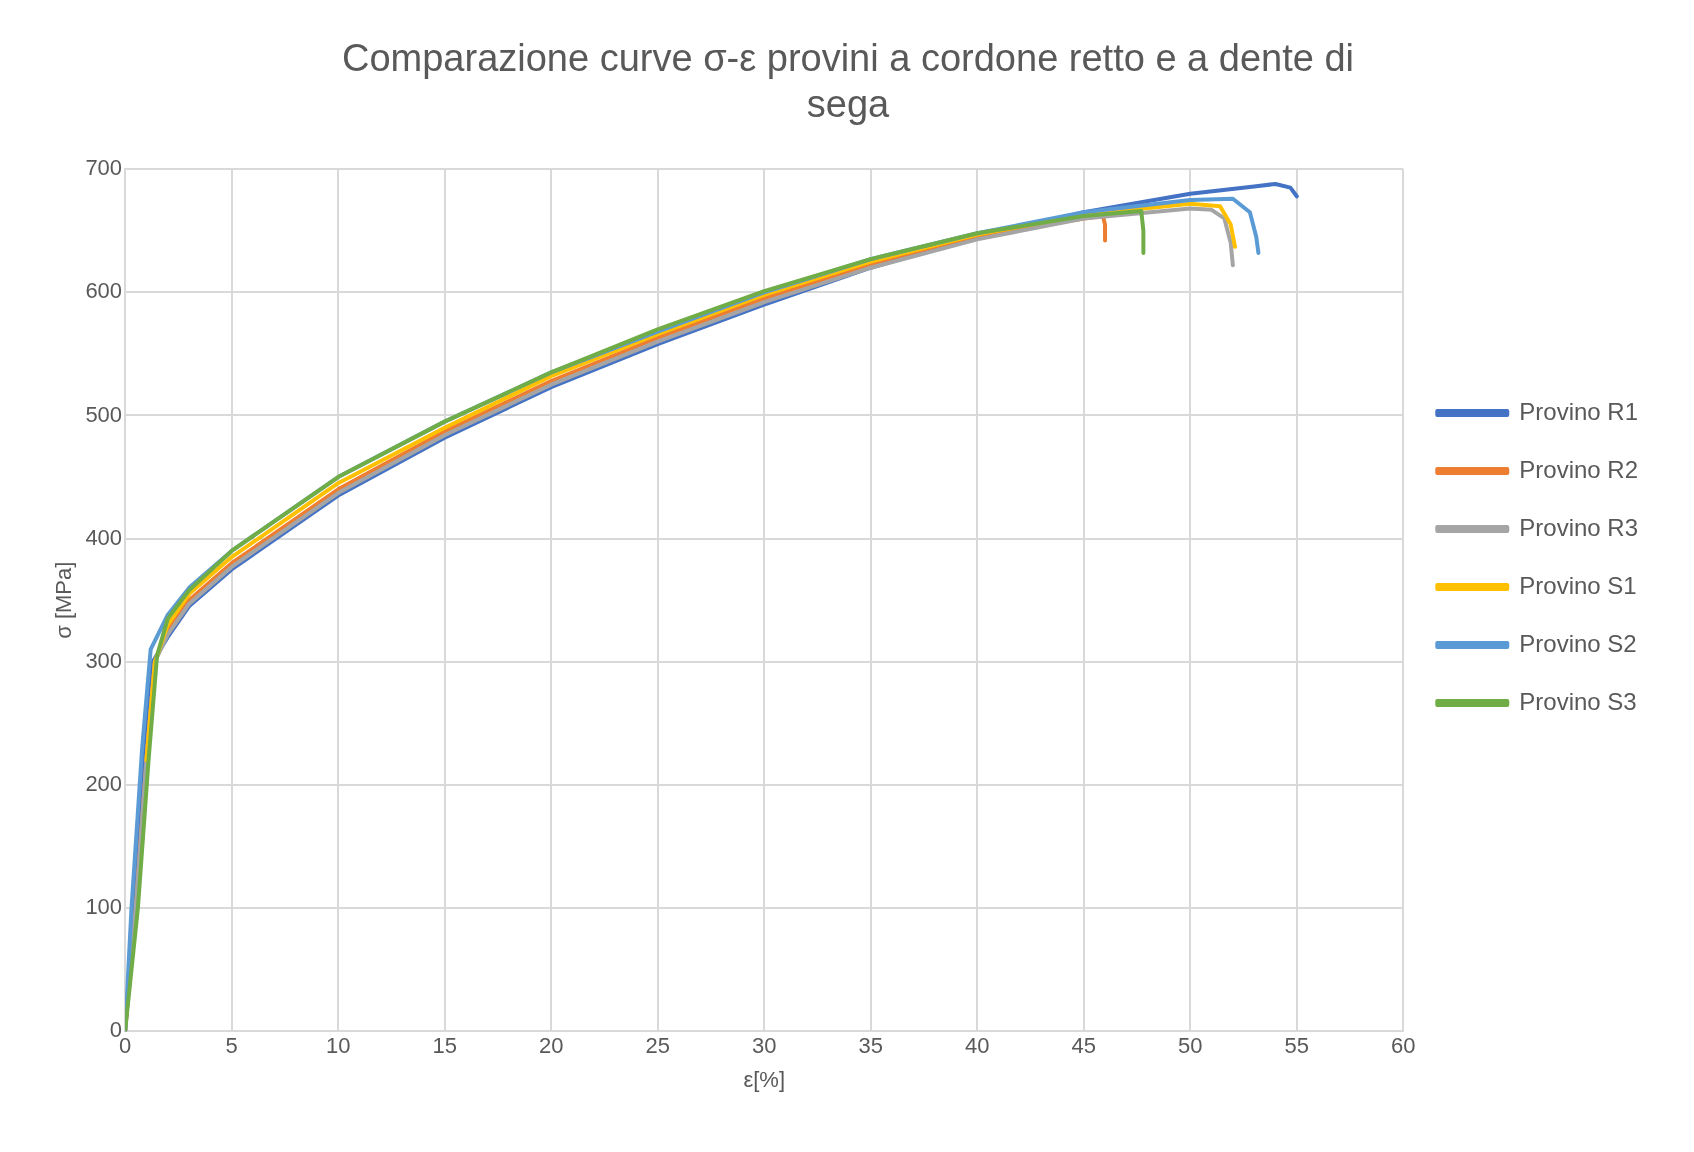  What do you see at coordinates (848, 81) in the screenshot?
I see `chart-title: Comparazione curve σ-ε provini a cordone retto e a dente di sega` at bounding box center [848, 81].